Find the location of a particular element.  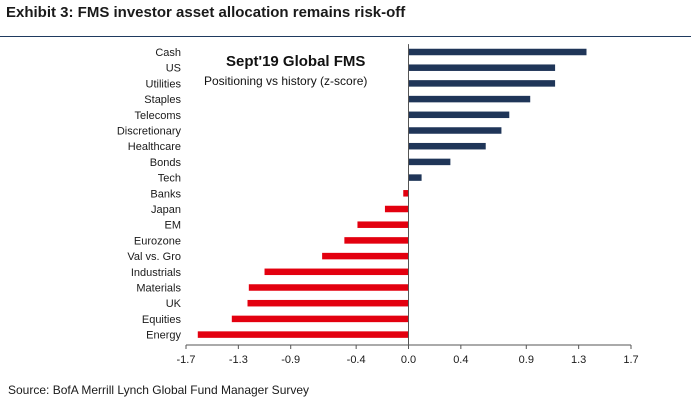

category-label-discretionary: Discretionary is located at coordinates (149, 132).